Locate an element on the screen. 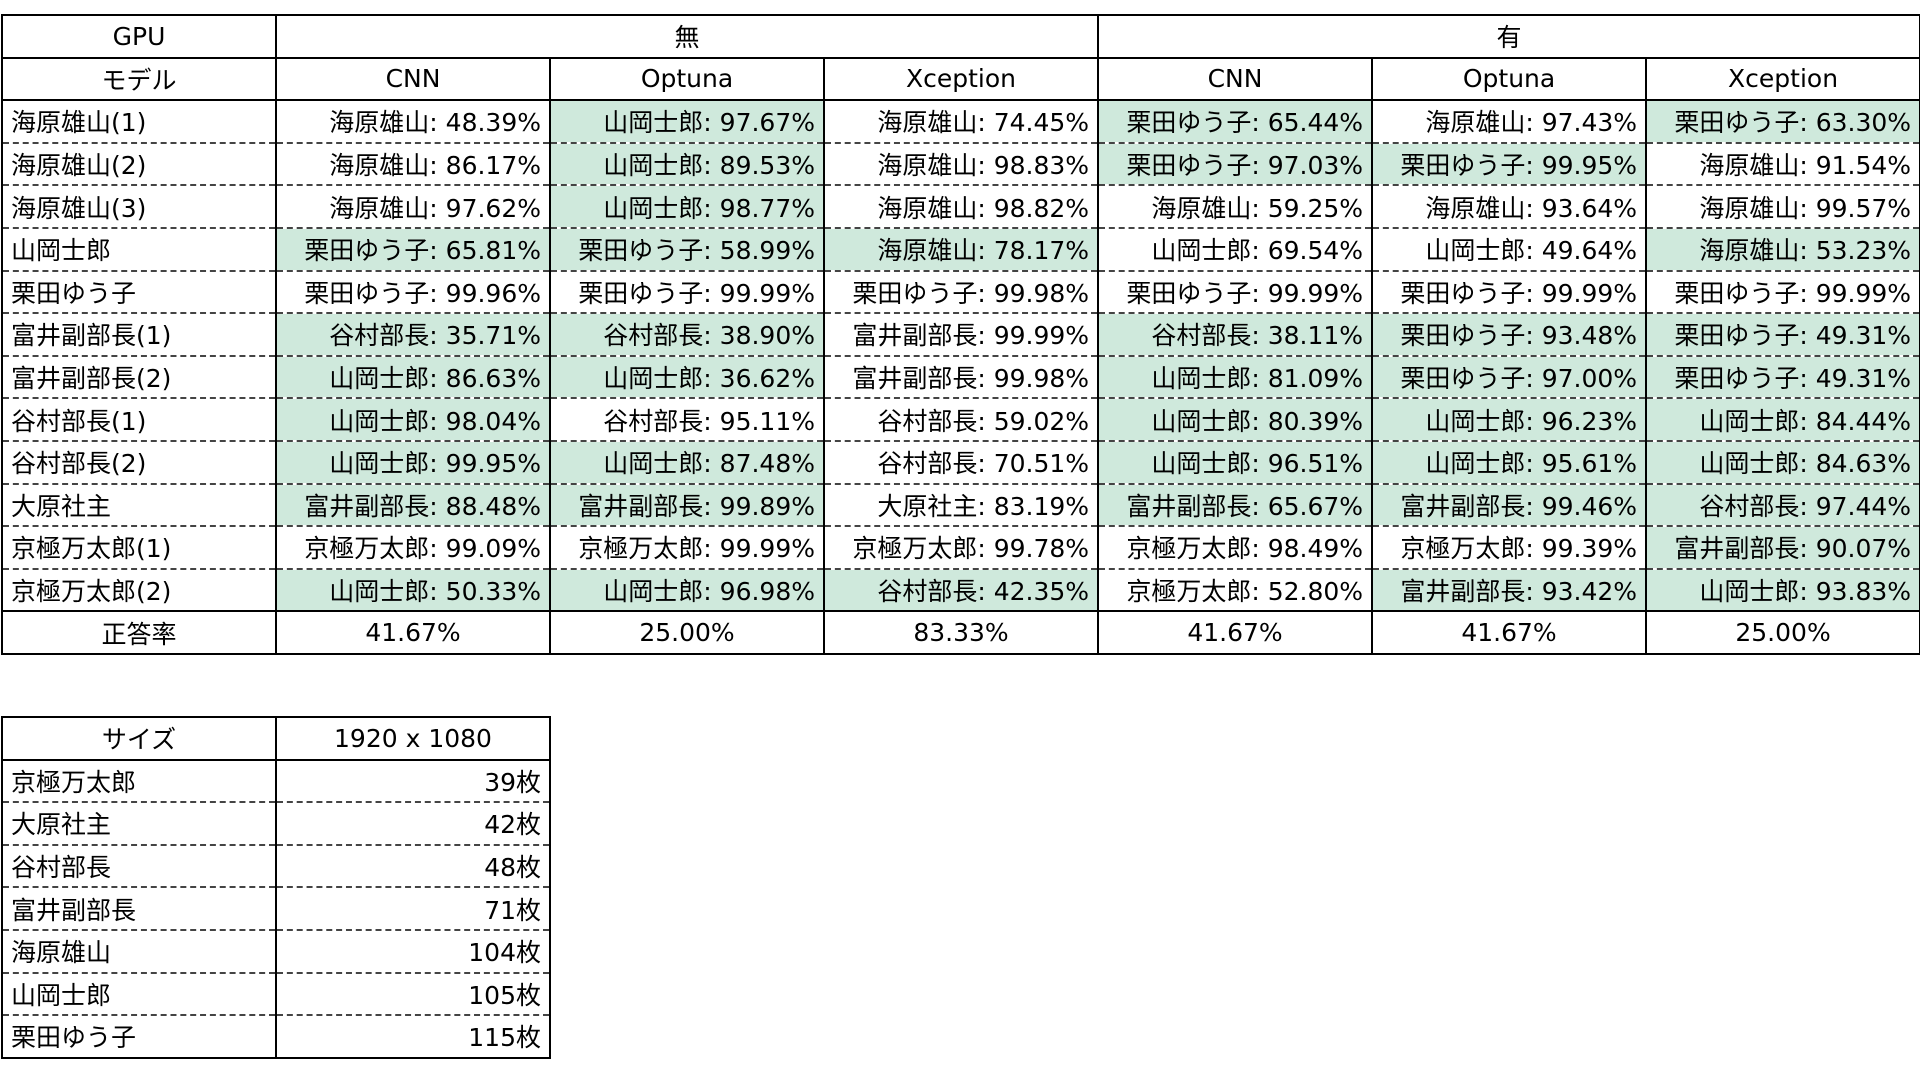 This screenshot has width=1920, height=1080. result-cell-highlighted: 栗田ゆう子: 58.99% is located at coordinates (687, 249).